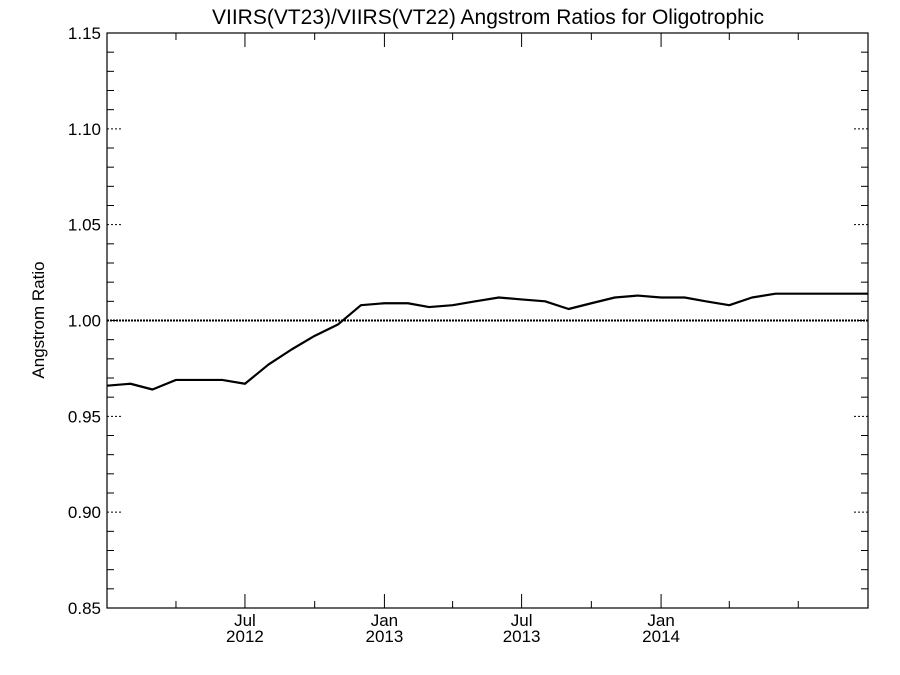 This screenshot has width=900, height=675. What do you see at coordinates (84, 321) in the screenshot?
I see `y-tick-label: 1.00` at bounding box center [84, 321].